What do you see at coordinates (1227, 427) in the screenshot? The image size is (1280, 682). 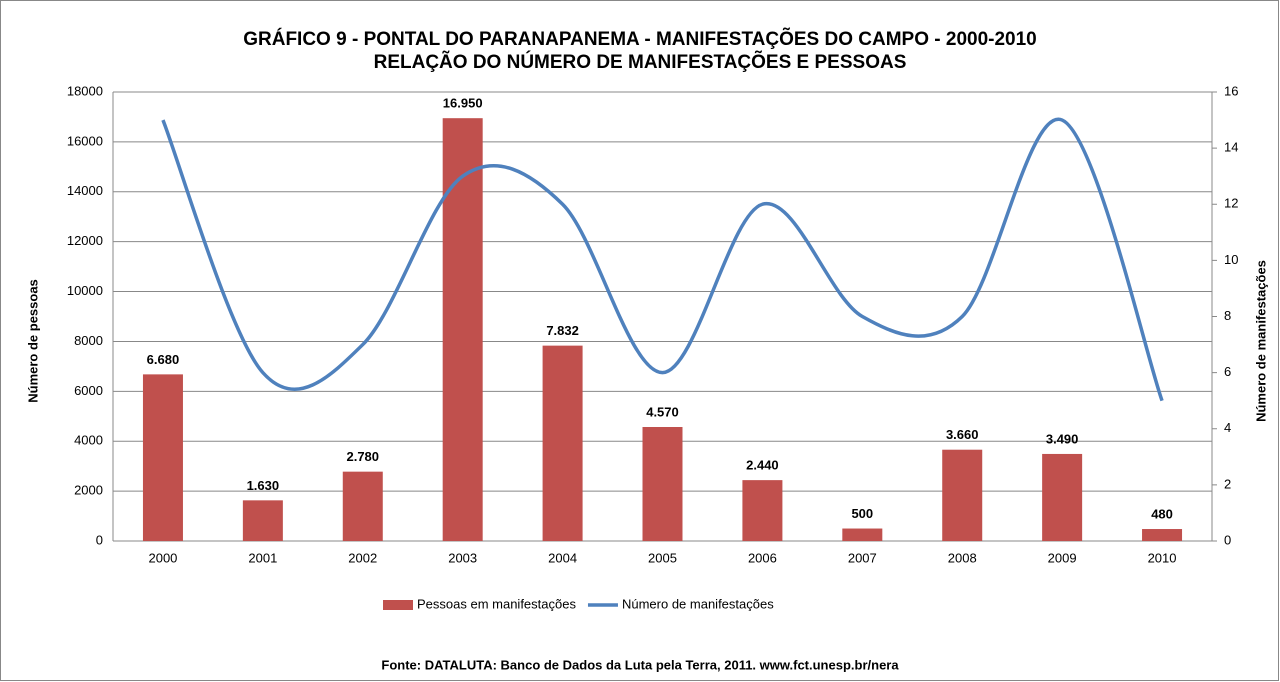 I see `y2-tick-label: 4` at bounding box center [1227, 427].